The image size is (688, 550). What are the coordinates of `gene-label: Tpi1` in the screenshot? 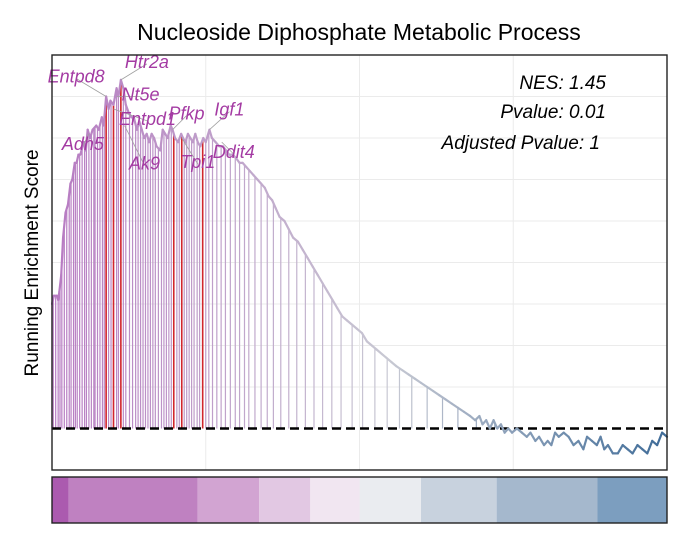 It's located at (197, 162).